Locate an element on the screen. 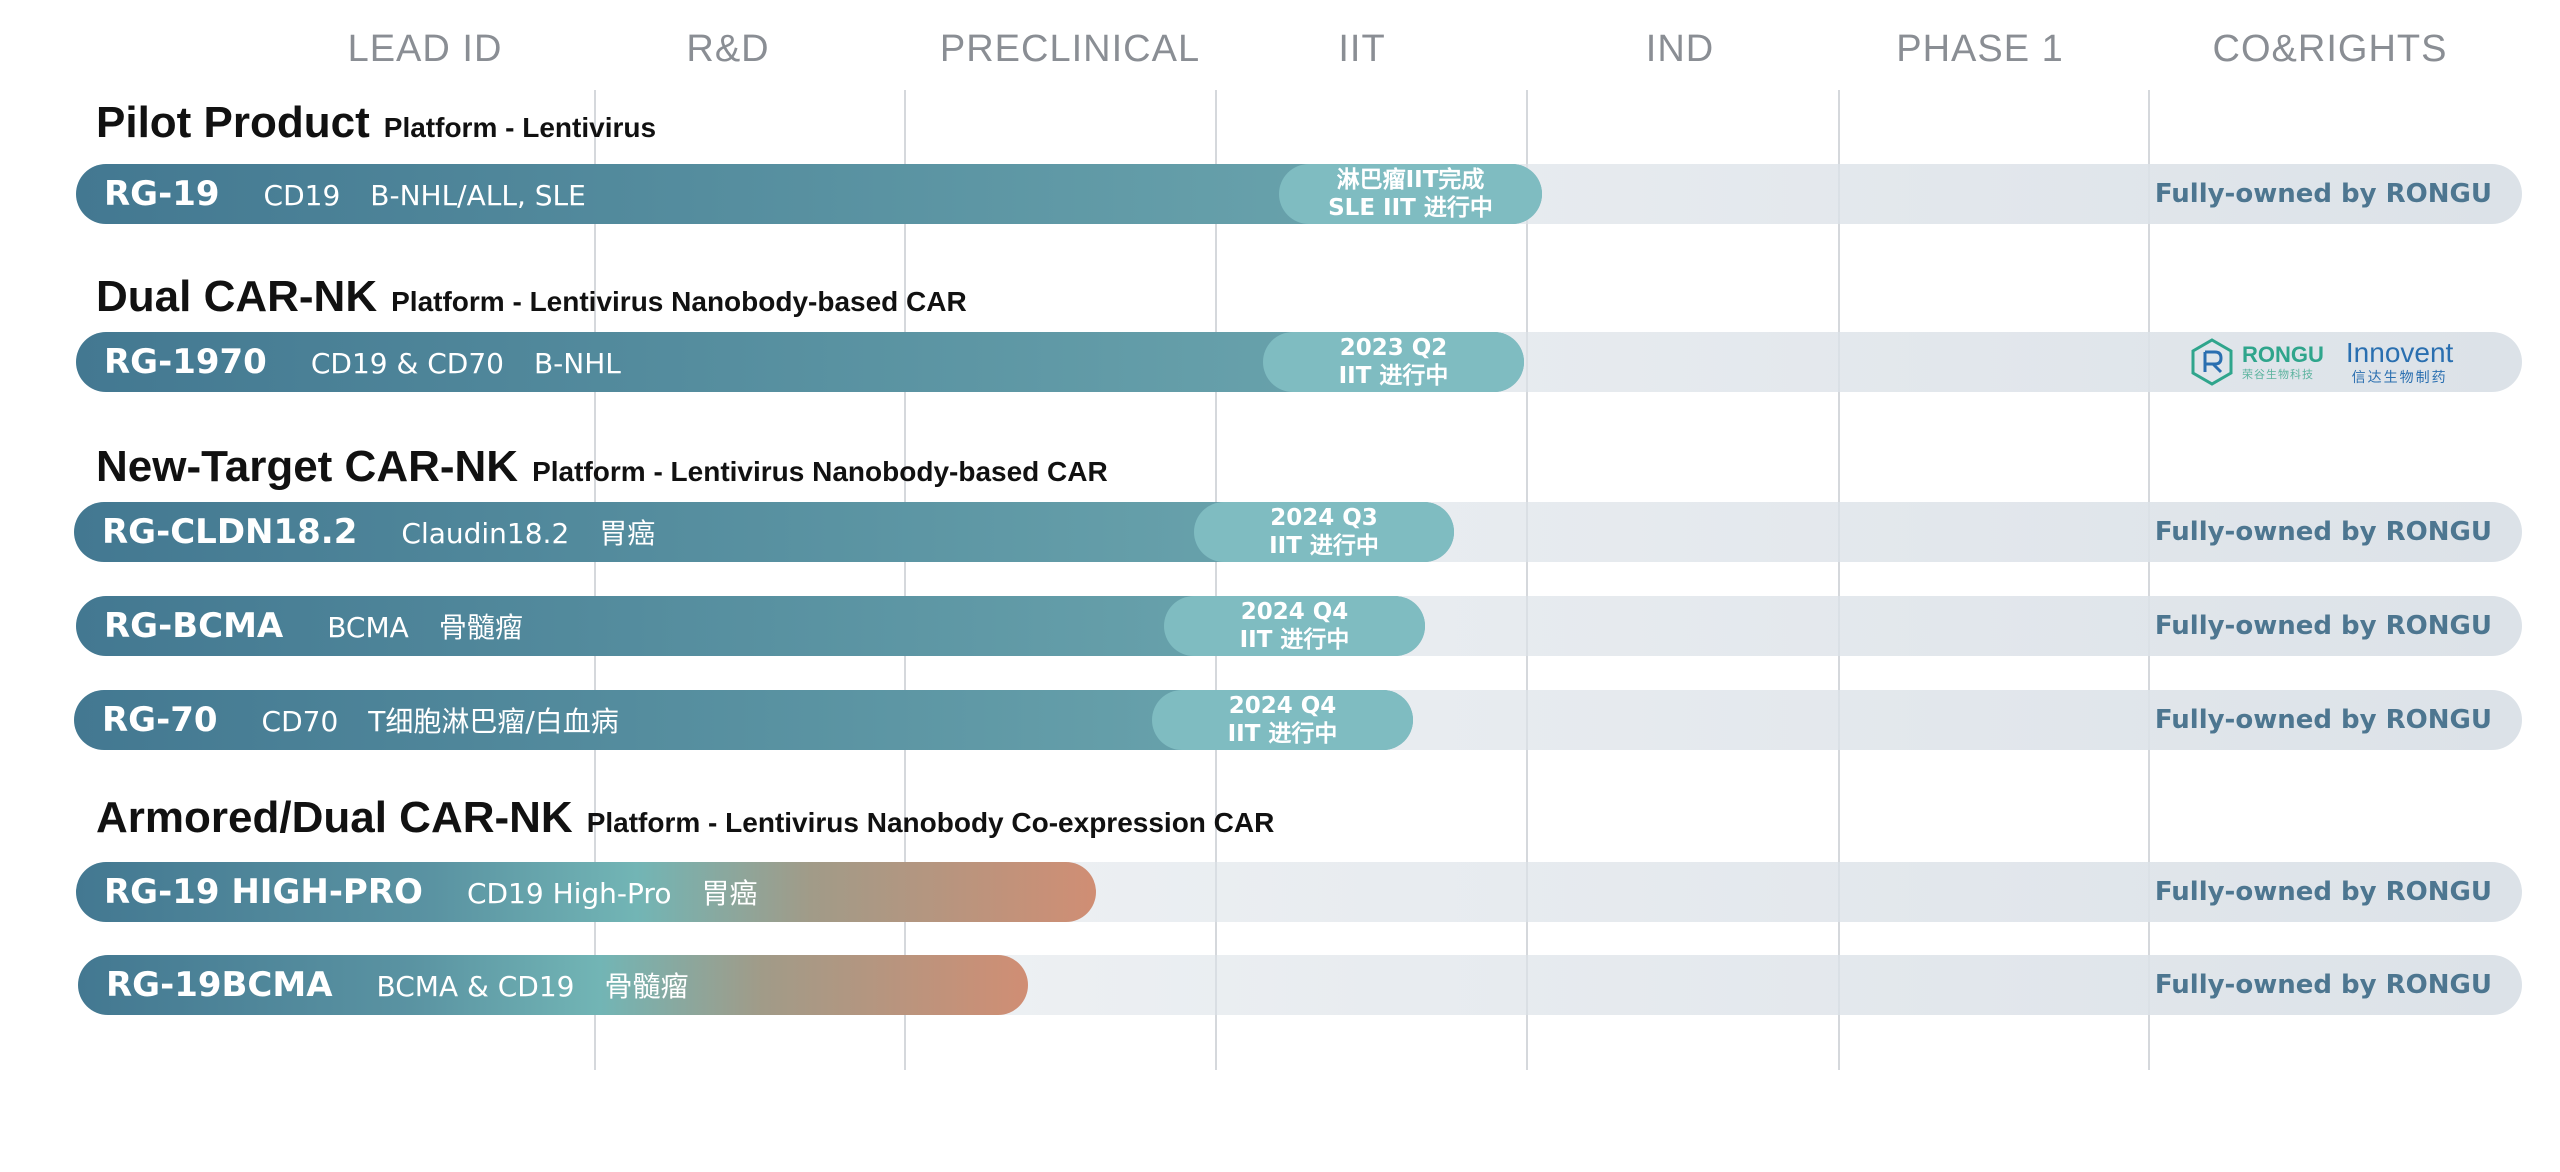 The width and height of the screenshot is (2560, 1172). section-name: Pilot Product is located at coordinates (233, 122).